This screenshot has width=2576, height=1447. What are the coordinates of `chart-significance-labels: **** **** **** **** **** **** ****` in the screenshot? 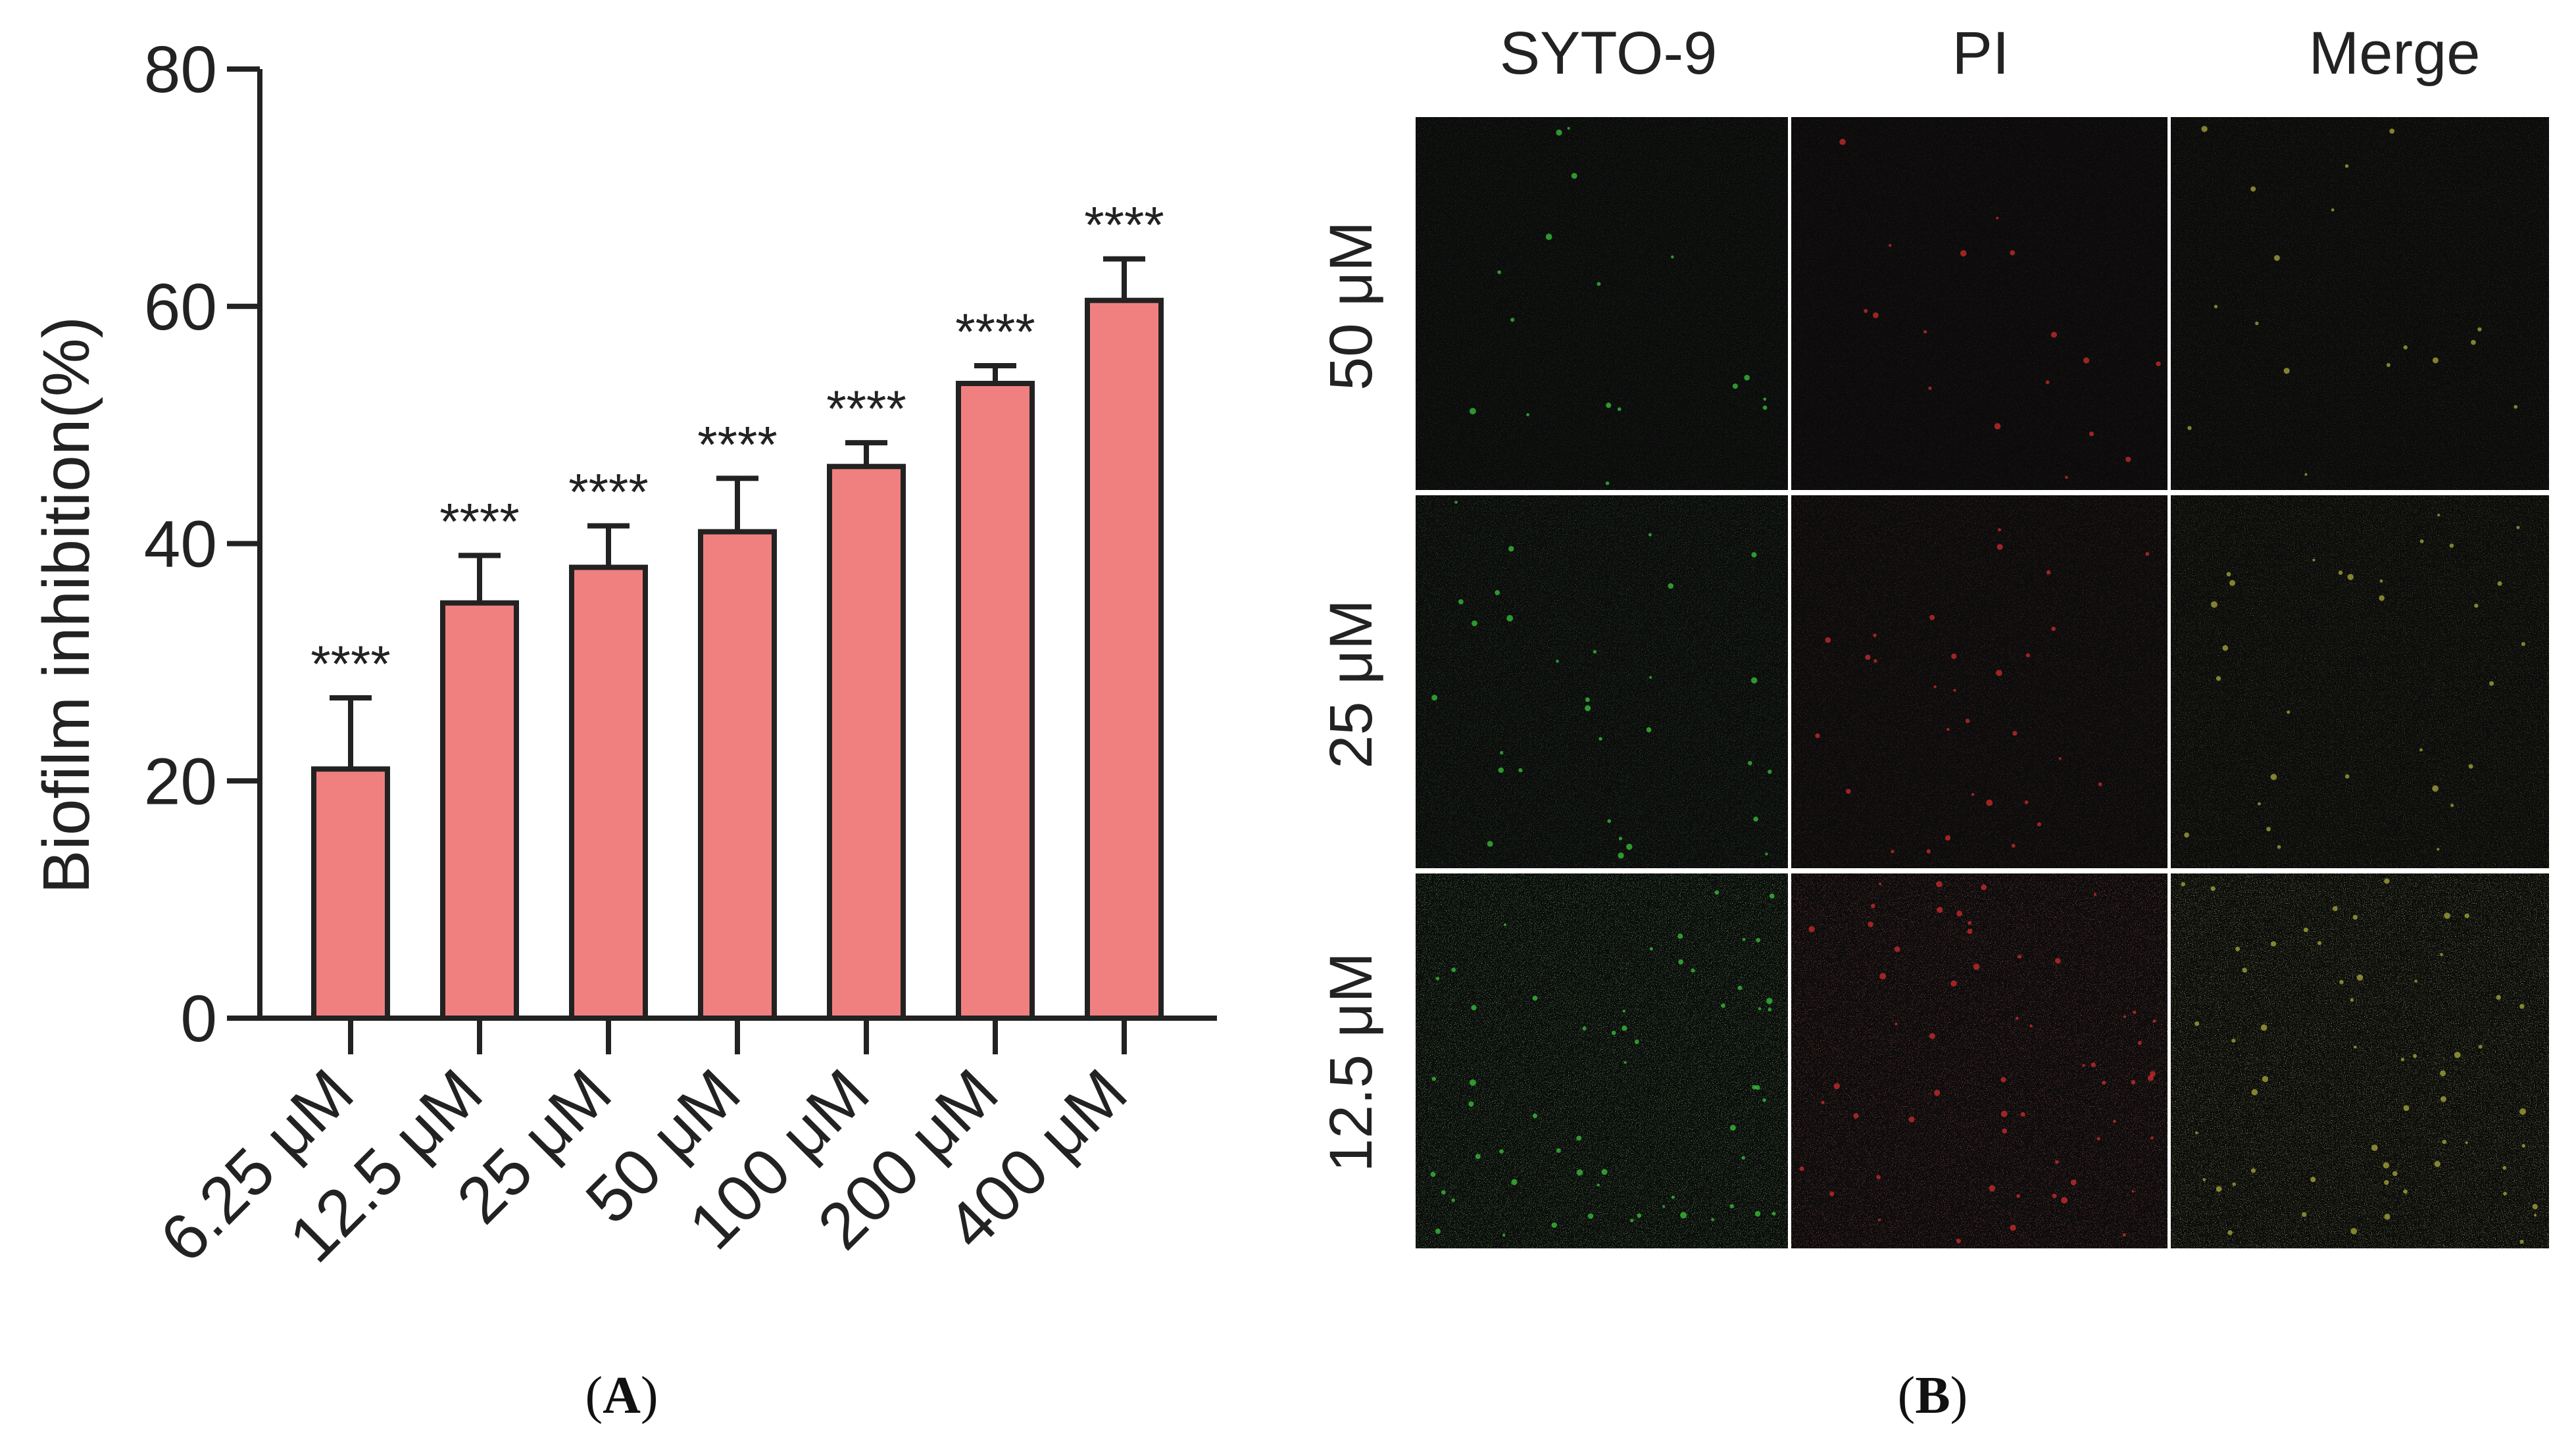 It's located at (737, 444).